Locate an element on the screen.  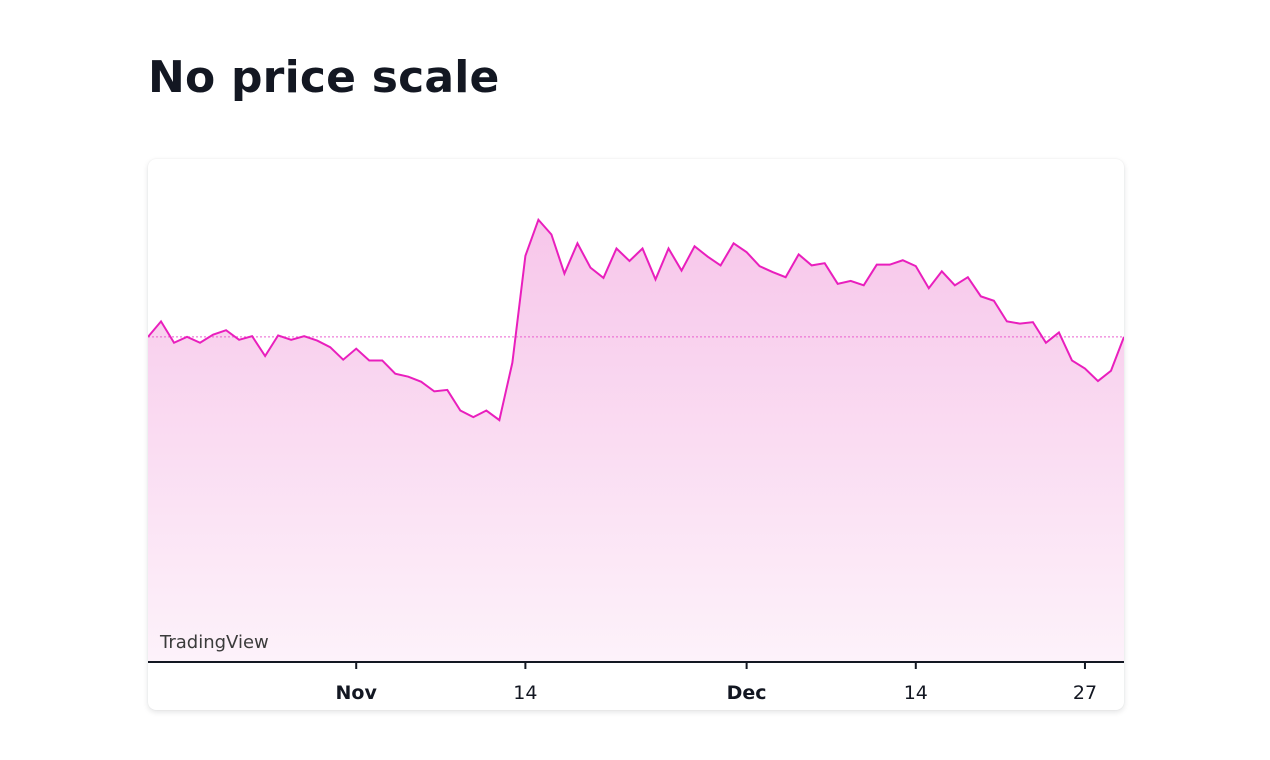
time-axis: Nov 14 Dec 14 27 is located at coordinates (717, 683).